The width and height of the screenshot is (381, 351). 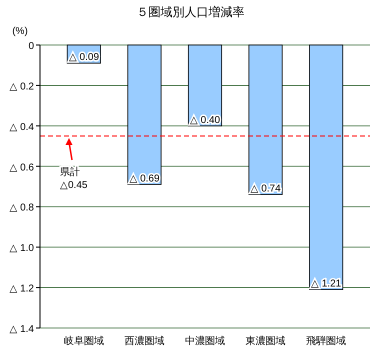 What do you see at coordinates (190, 12) in the screenshot?
I see `chart-title: ５圏域別人口増減率` at bounding box center [190, 12].